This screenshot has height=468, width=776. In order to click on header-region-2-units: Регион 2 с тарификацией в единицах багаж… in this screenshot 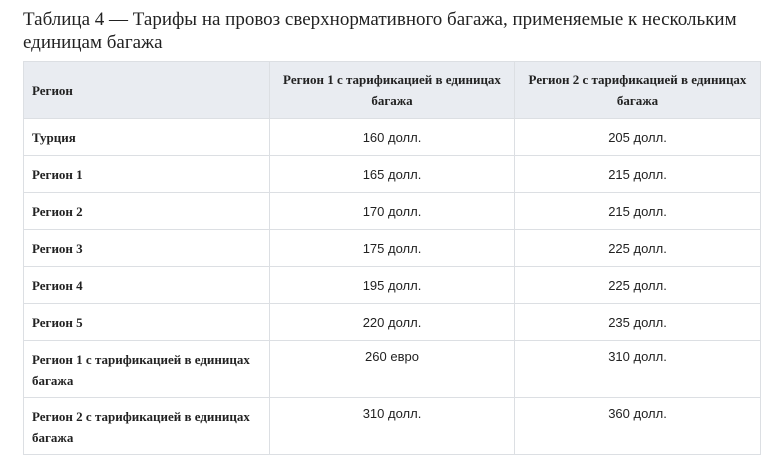, I will do `click(637, 90)`.